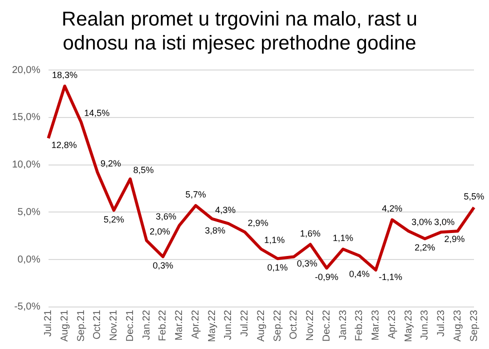 This screenshot has width=489, height=349. Describe the element at coordinates (26, 70) in the screenshot. I see `y-tick-label: 20,0%` at that location.